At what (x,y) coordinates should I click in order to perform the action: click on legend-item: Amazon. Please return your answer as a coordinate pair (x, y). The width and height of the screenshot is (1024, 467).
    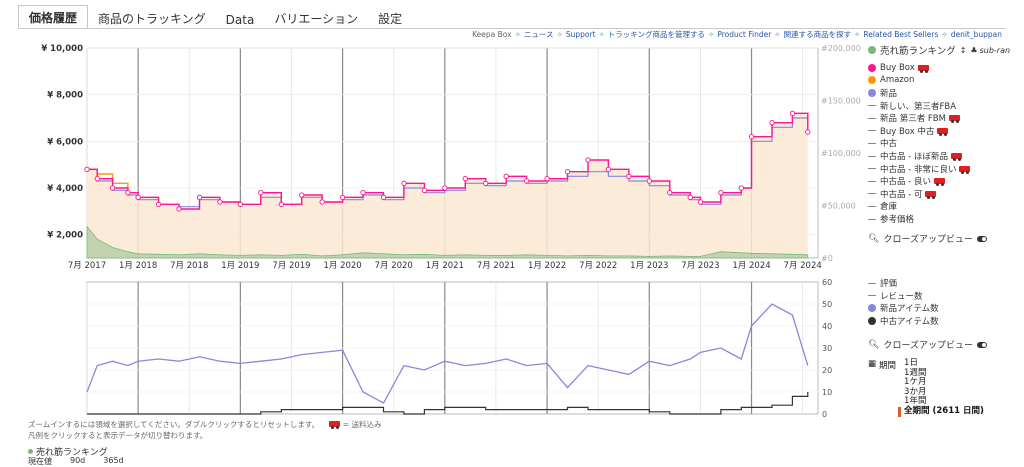
    Looking at the image, I should click on (939, 80).